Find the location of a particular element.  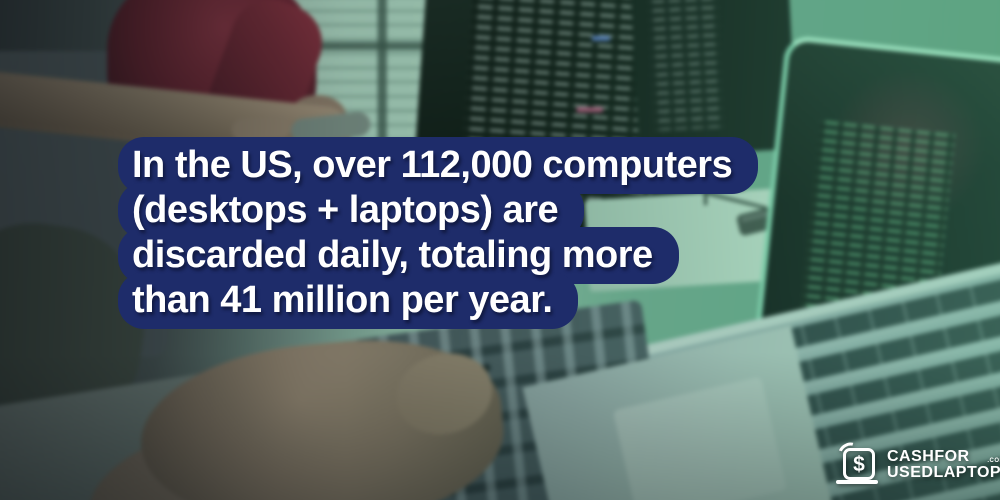

brand-domain-suffix: .COM is located at coordinates (993, 461).